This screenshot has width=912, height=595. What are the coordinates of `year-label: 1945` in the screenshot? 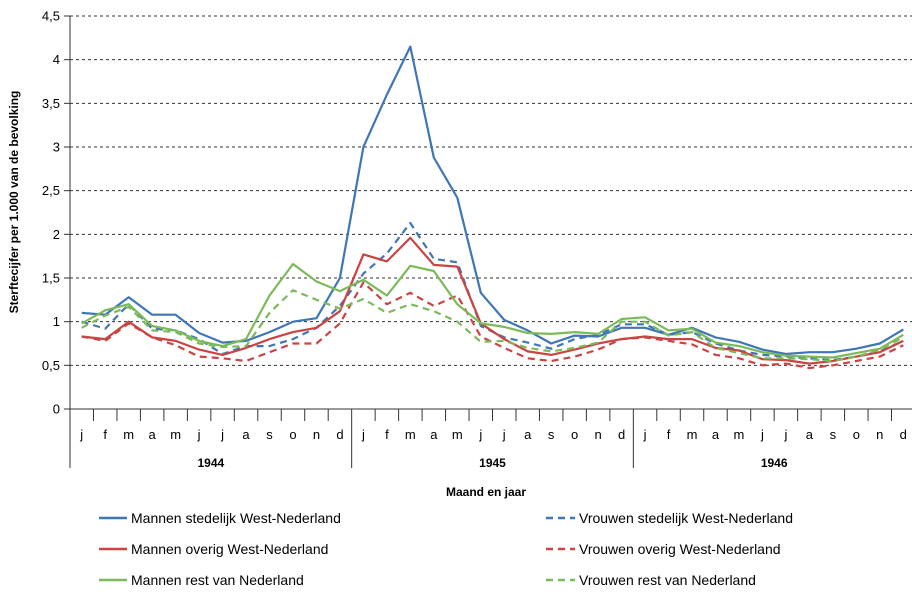 It's located at (492, 463).